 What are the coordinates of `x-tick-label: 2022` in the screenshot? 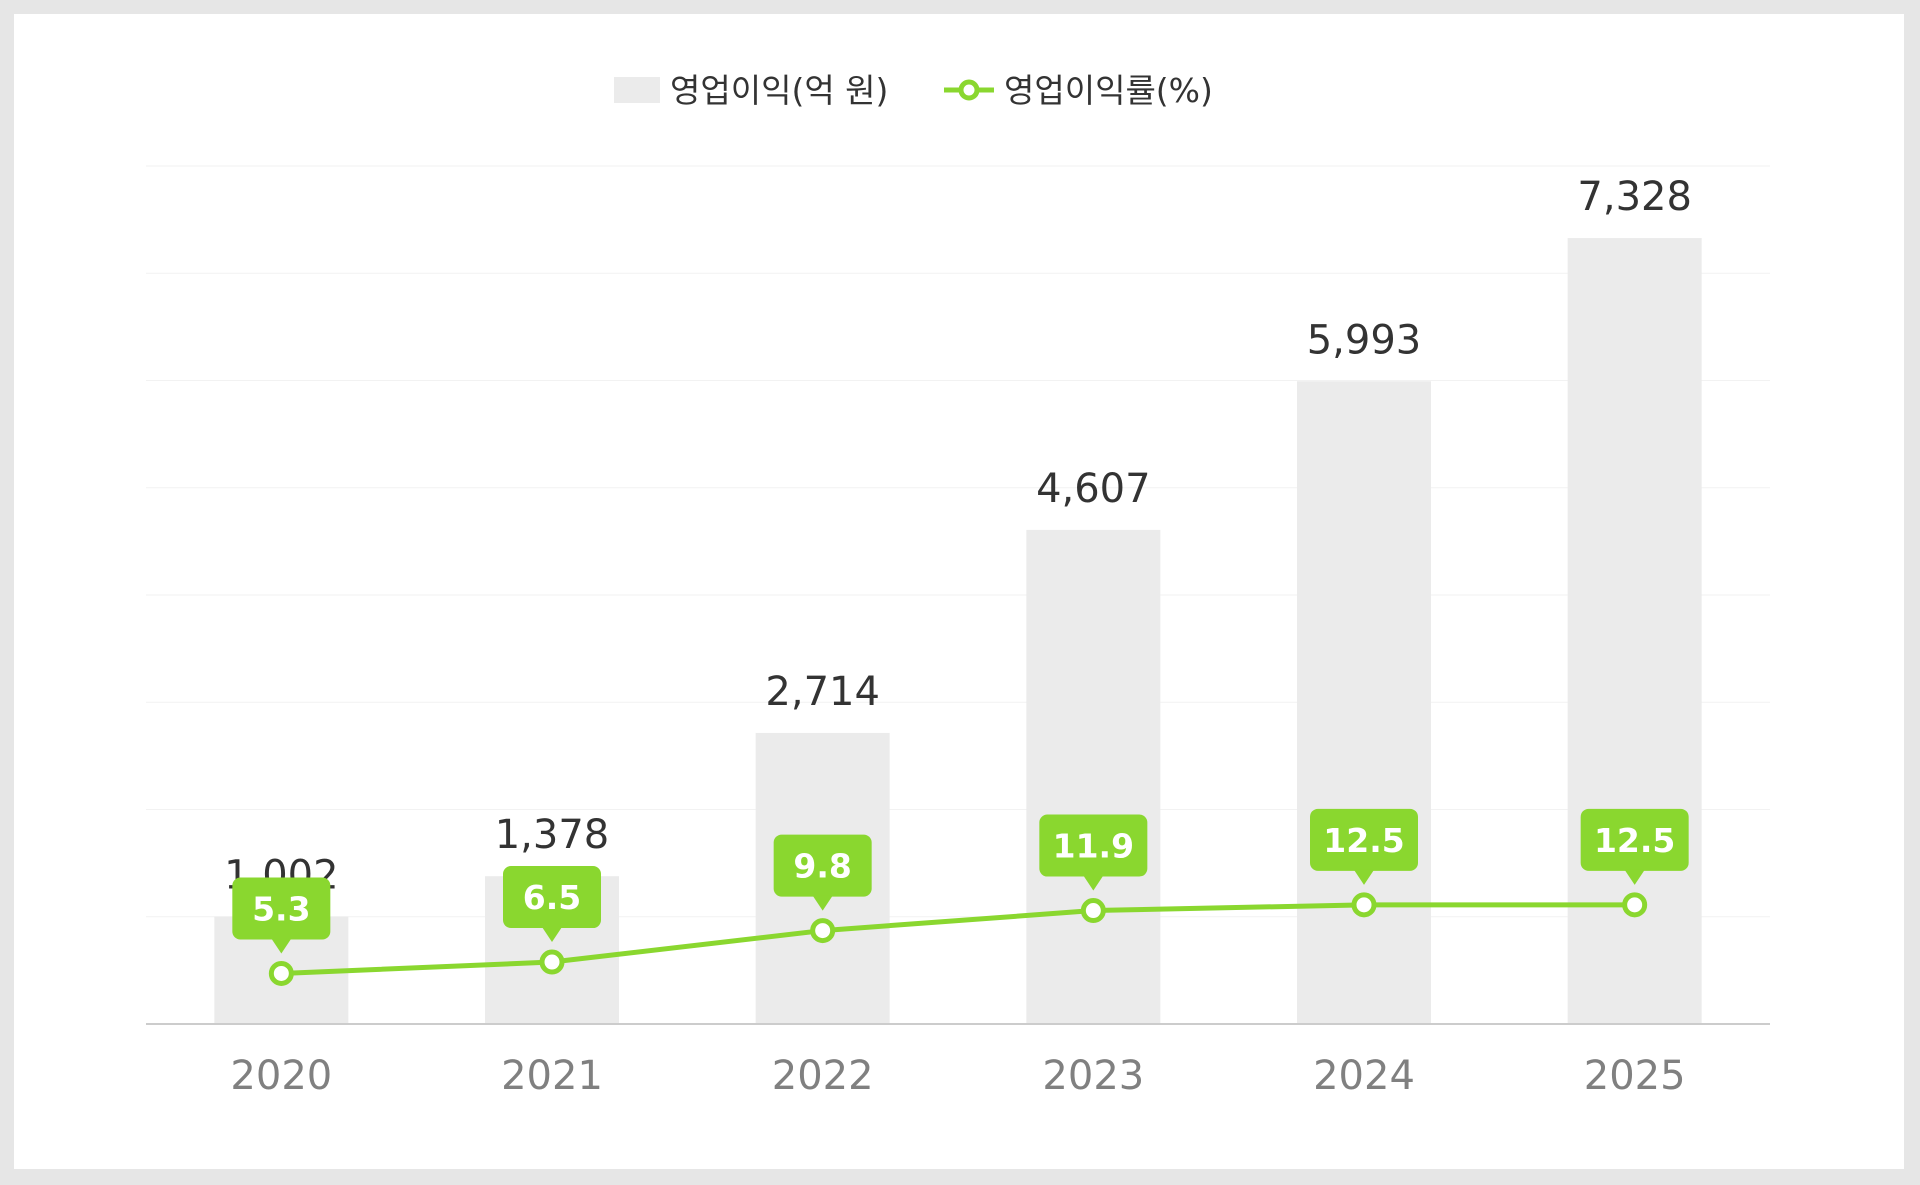 It's located at (823, 1076).